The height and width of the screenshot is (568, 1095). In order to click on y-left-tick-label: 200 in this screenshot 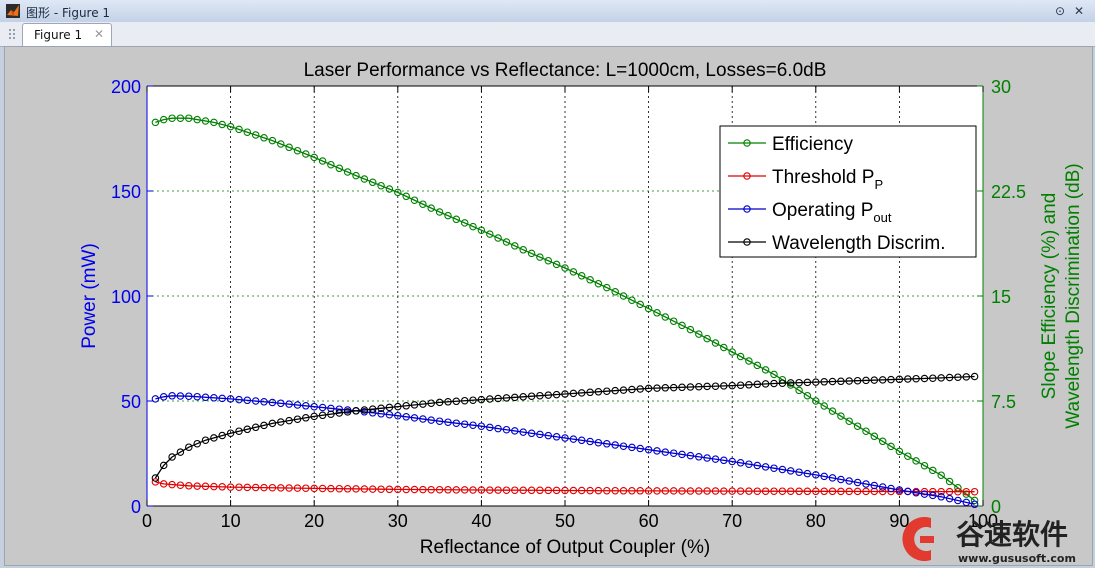, I will do `click(126, 87)`.